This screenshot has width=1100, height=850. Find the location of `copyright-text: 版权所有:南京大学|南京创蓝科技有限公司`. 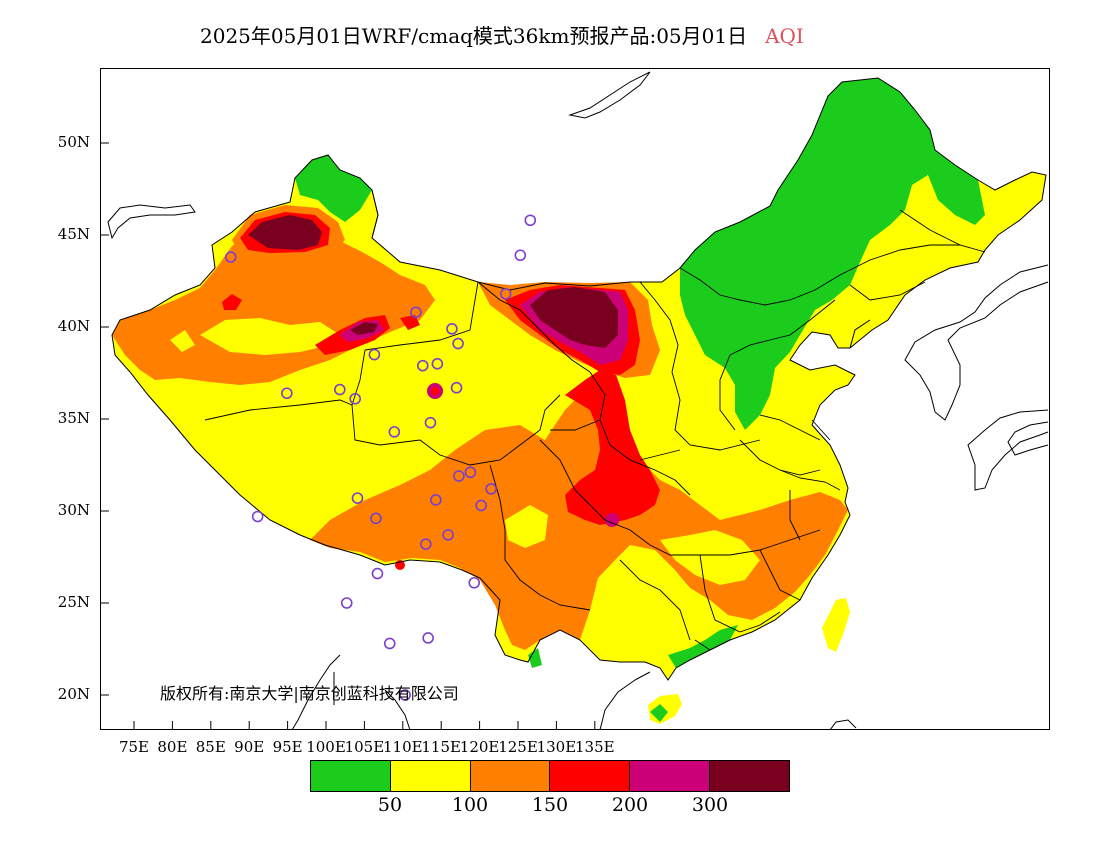

copyright-text: 版权所有:南京大学|南京创蓝科技有限公司 is located at coordinates (309, 693).